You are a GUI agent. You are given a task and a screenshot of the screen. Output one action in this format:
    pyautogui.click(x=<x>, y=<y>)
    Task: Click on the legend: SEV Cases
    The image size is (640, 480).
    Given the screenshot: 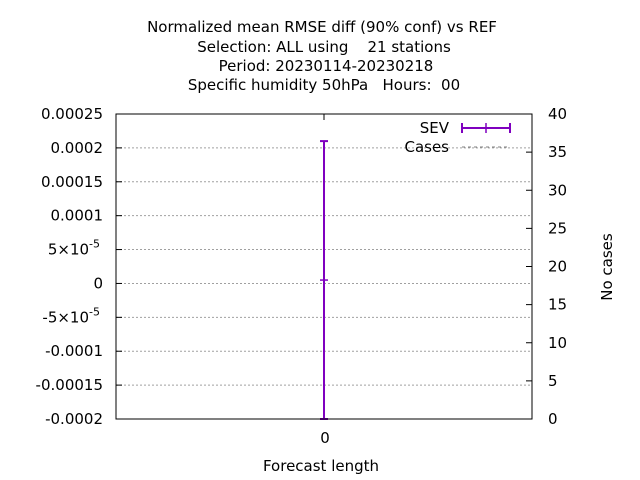 What is the action you would take?
    pyautogui.click(x=457, y=137)
    